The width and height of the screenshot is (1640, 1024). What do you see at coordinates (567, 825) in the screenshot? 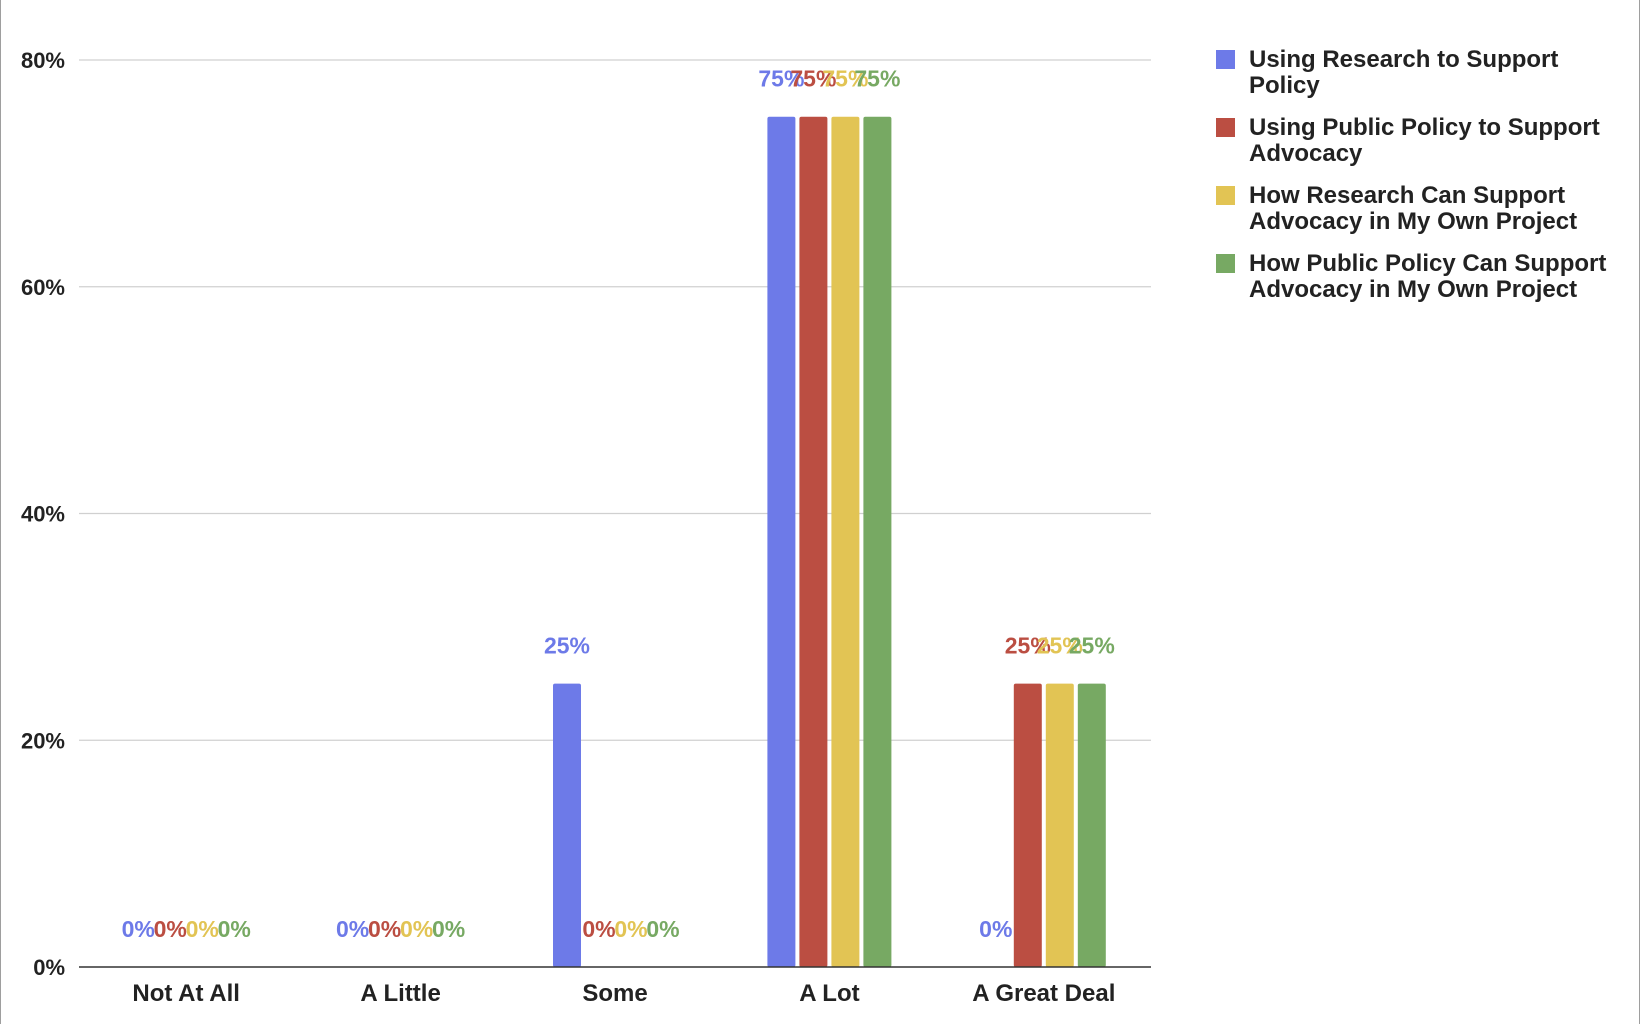
I see `bar-some-using-research-to-support-policy` at bounding box center [567, 825].